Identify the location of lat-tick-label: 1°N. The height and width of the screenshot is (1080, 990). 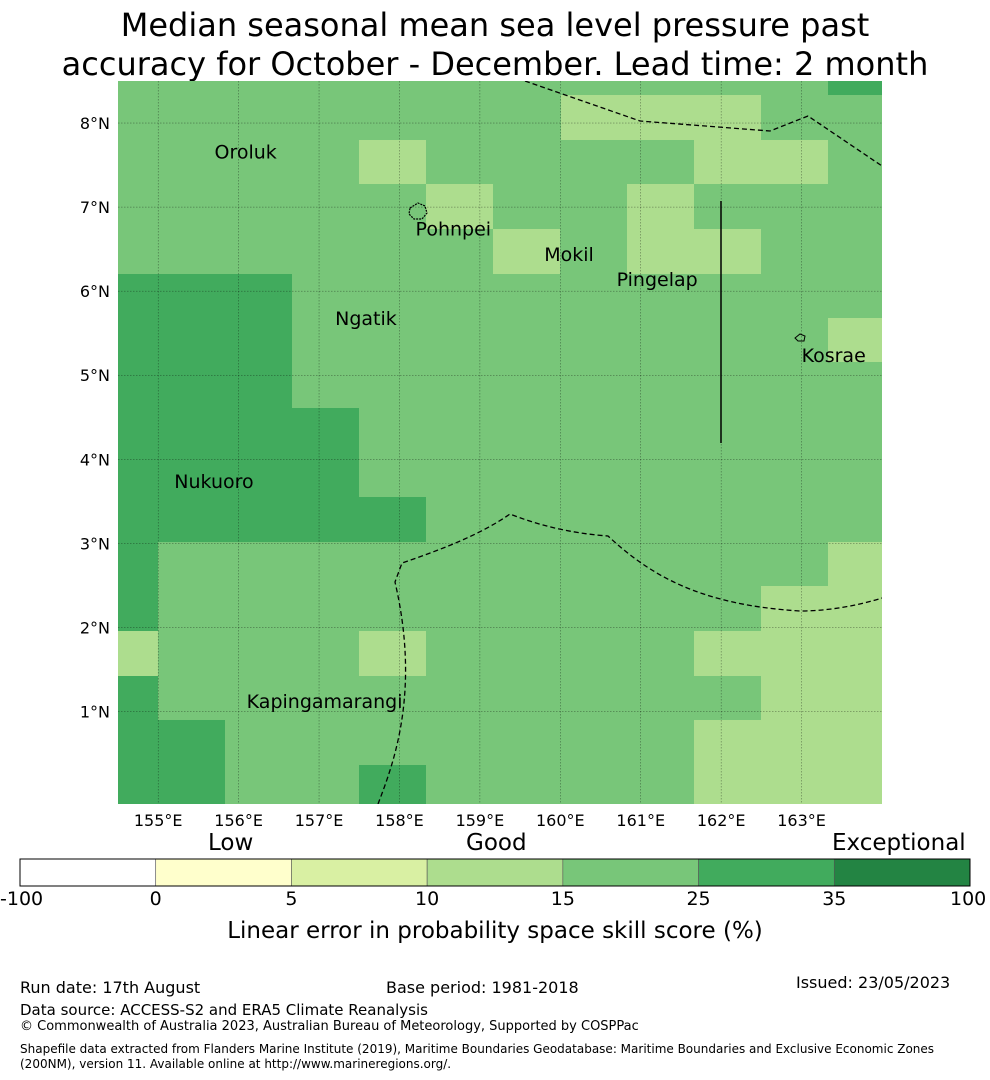
(95, 712).